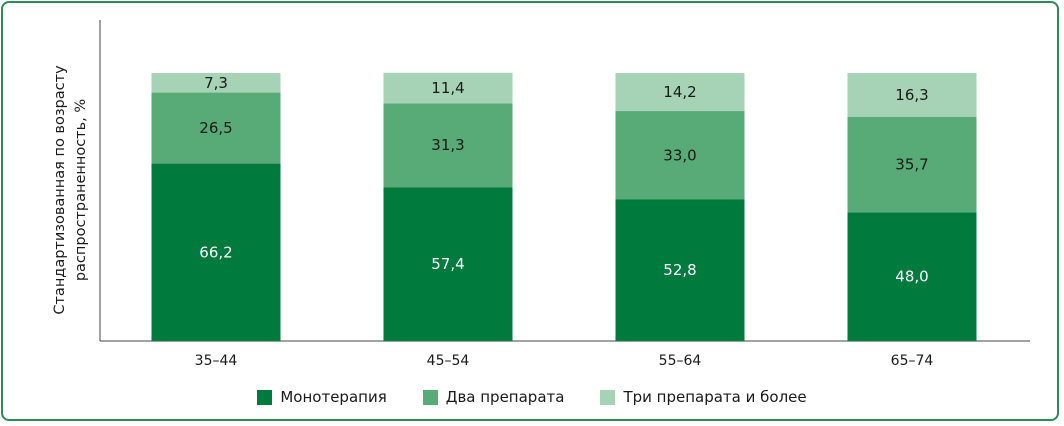 This screenshot has width=1064, height=426. I want to click on legend-item: Два препарата, so click(493, 397).